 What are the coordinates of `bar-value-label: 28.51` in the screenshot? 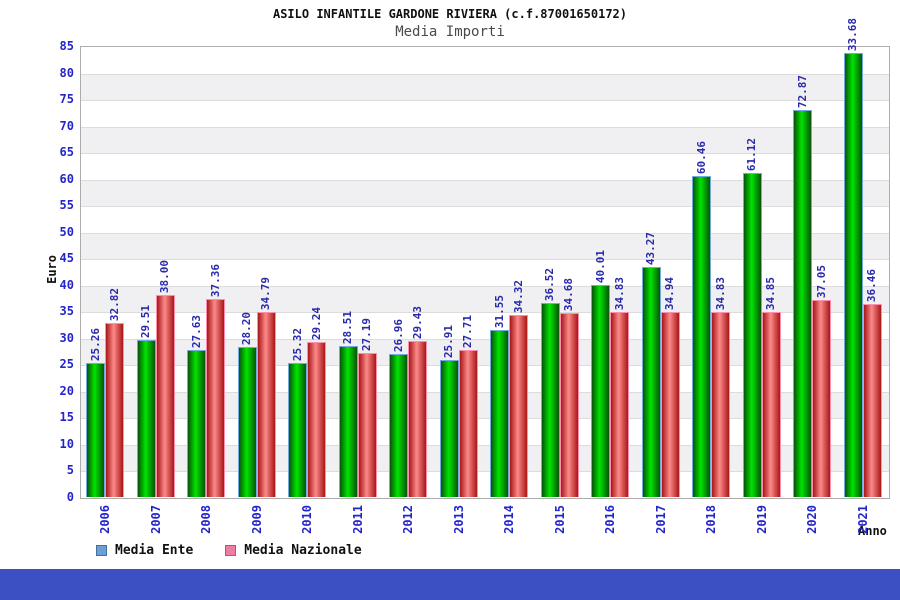 It's located at (348, 327).